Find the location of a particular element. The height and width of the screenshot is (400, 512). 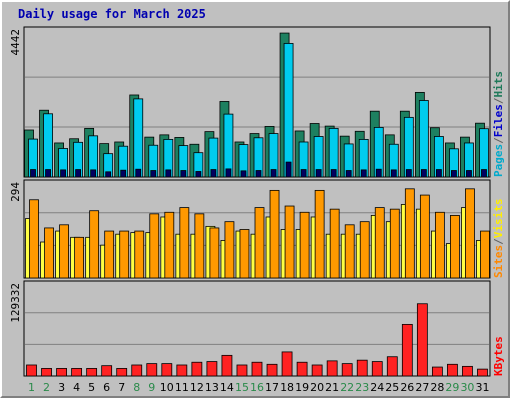

x-day-label-27: 27 is located at coordinates (422, 387).